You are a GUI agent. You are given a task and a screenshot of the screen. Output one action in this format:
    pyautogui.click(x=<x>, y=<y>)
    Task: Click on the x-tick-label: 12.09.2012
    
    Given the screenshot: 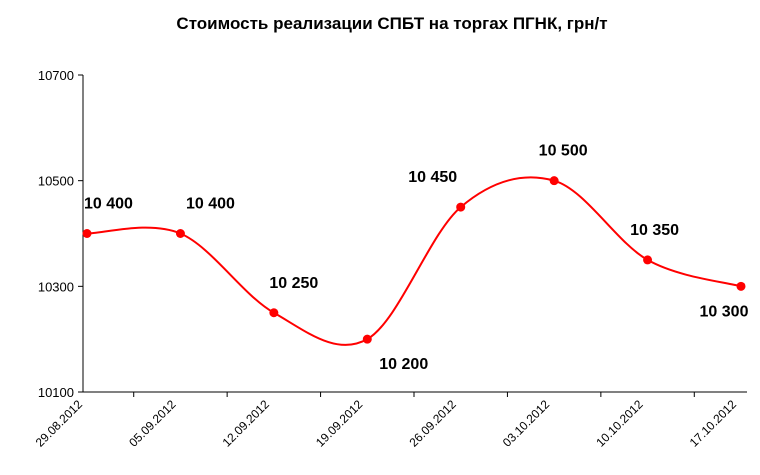 What is the action you would take?
    pyautogui.click(x=246, y=423)
    